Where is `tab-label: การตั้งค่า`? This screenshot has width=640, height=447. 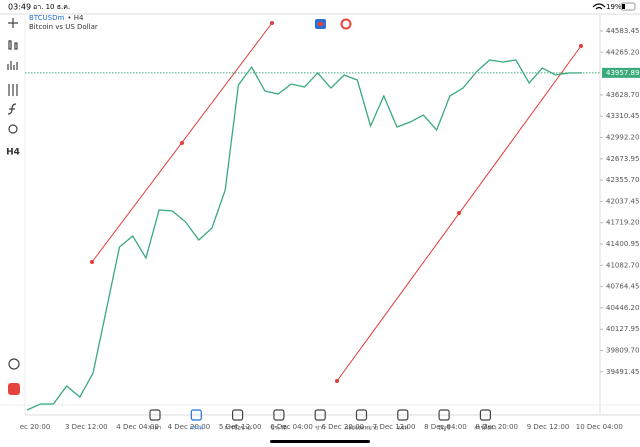
tab-label: การตั้งค่า is located at coordinates (485, 428).